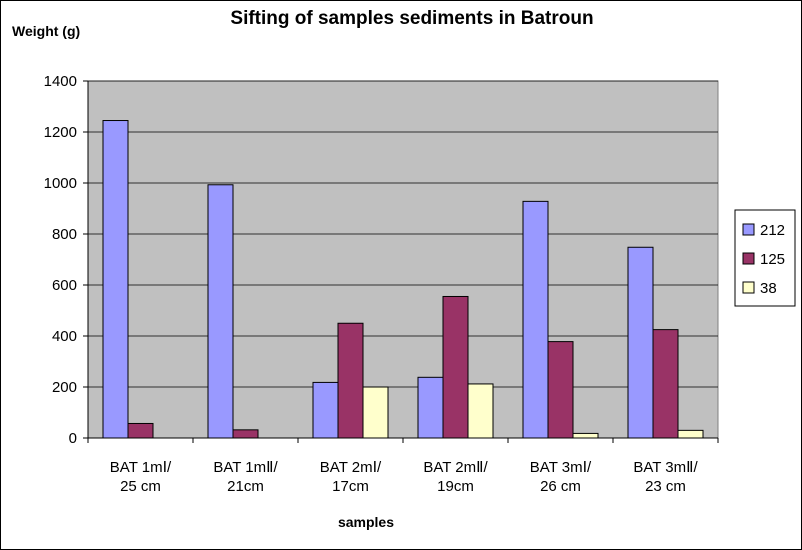 This screenshot has width=802, height=550. What do you see at coordinates (351, 467) in the screenshot?
I see `x-category-label: BAT 2mⅠ/` at bounding box center [351, 467].